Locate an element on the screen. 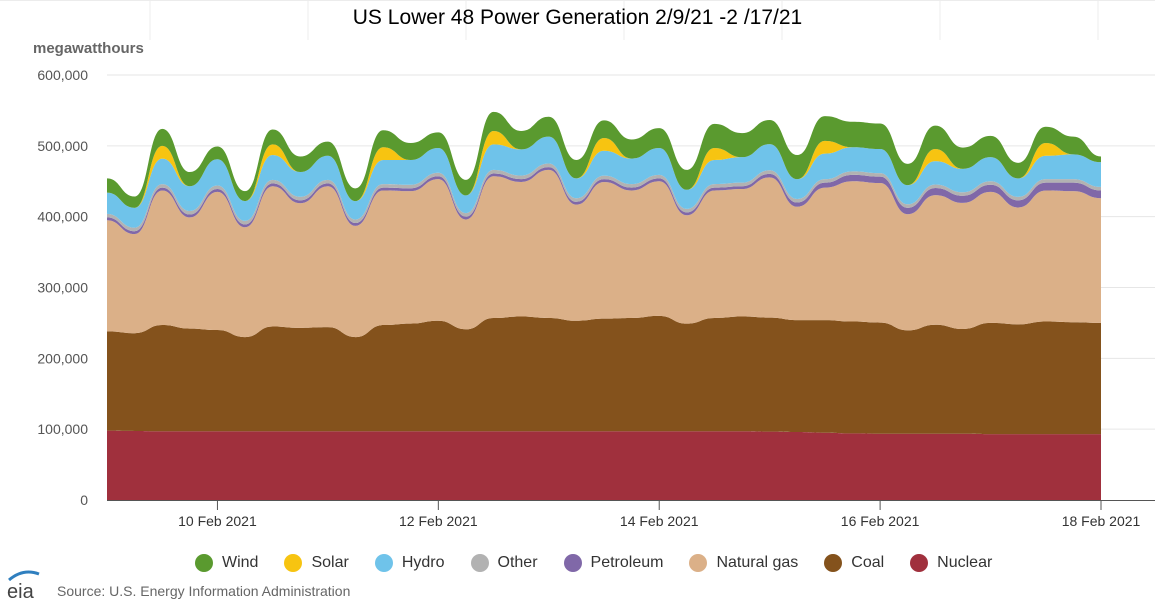  legend-label: Petroleum is located at coordinates (627, 562).